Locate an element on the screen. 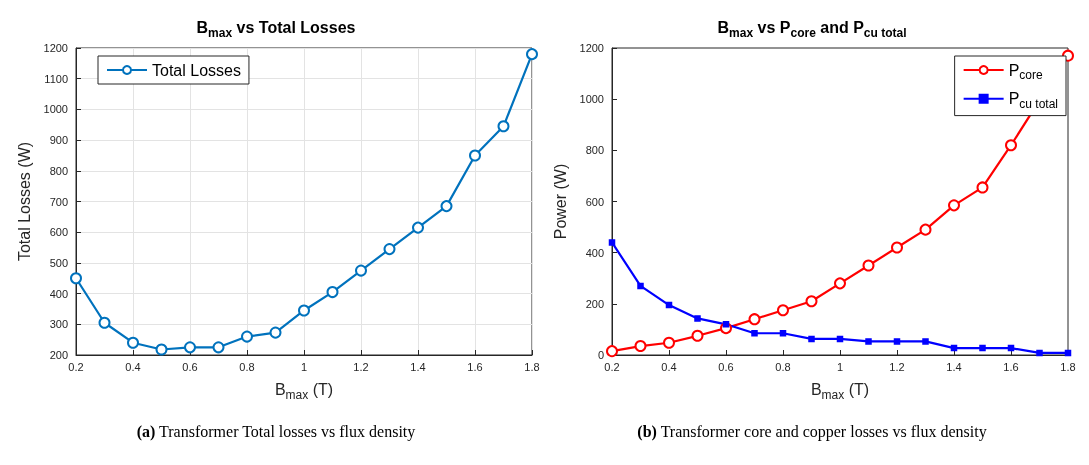 This screenshot has width=1089, height=465. y-tick-label: 1100 is located at coordinates (56, 78).